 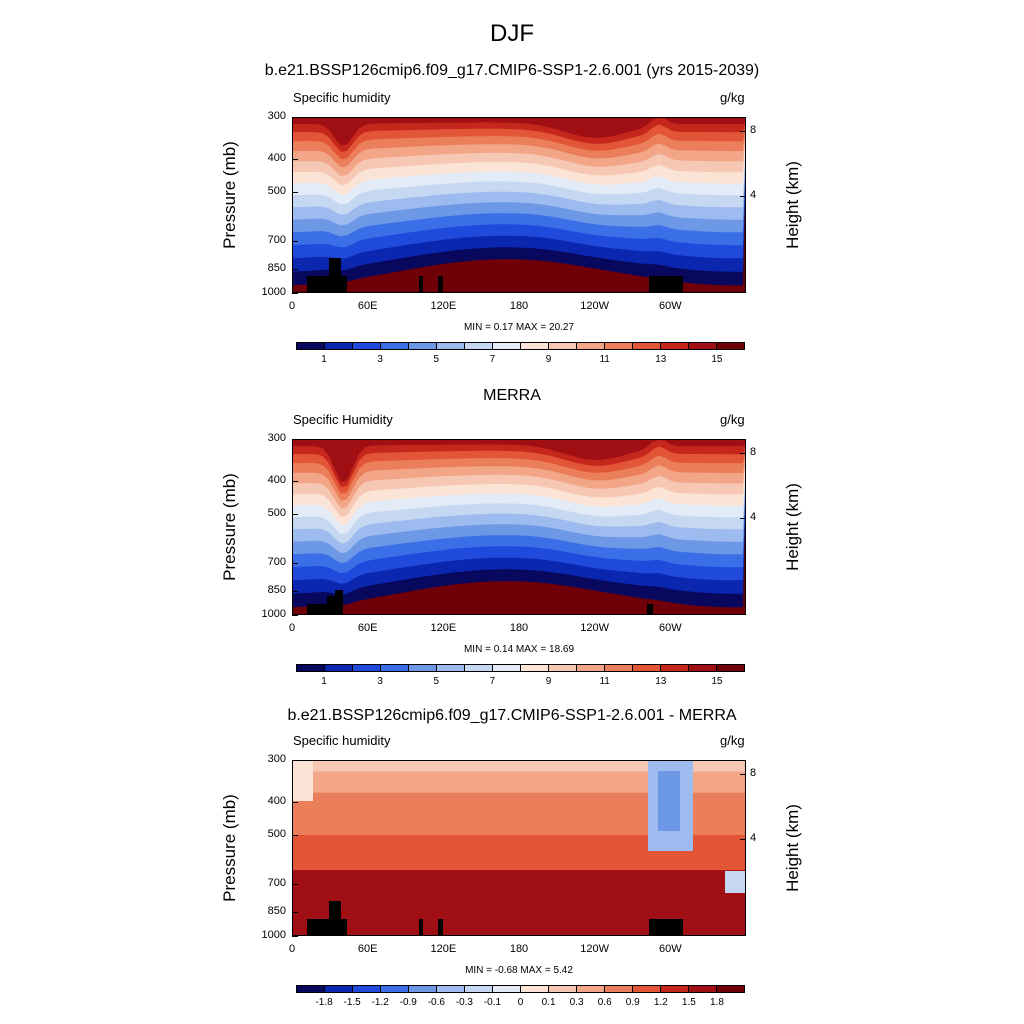 What do you see at coordinates (276, 911) in the screenshot?
I see `y-tick-label: 850` at bounding box center [276, 911].